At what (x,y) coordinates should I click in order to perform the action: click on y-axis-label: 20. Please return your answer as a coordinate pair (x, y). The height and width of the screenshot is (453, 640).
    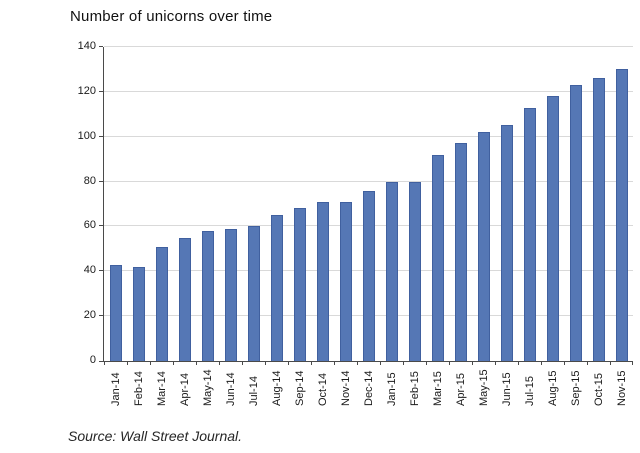
    Looking at the image, I should click on (89, 315).